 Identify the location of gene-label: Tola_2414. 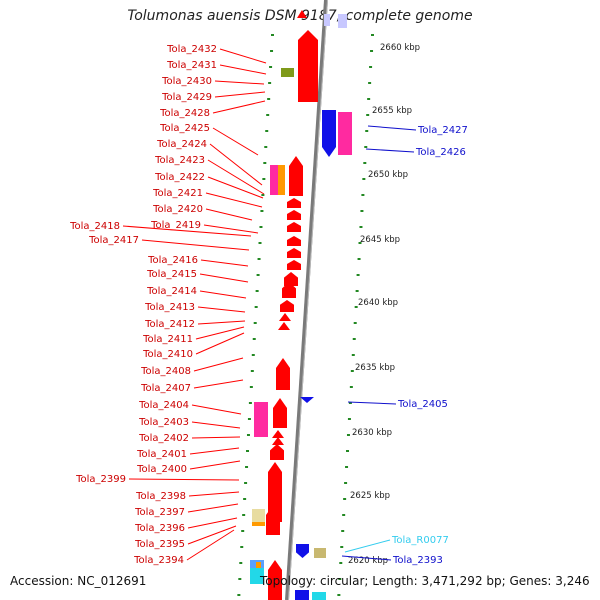
(171, 291).